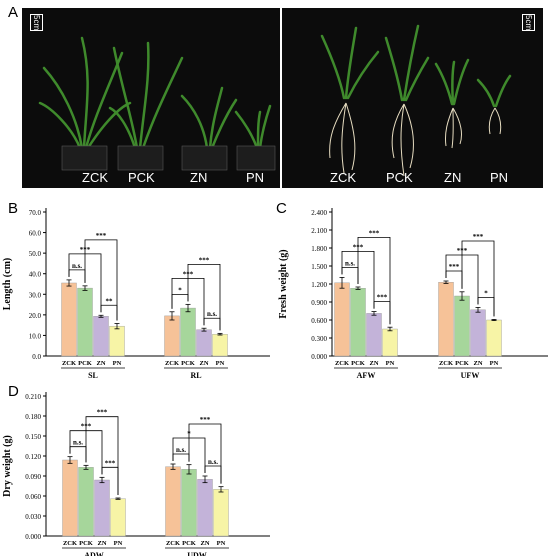 The image size is (550, 556). I want to click on y-tick-label: 20.0, so click(35, 316).